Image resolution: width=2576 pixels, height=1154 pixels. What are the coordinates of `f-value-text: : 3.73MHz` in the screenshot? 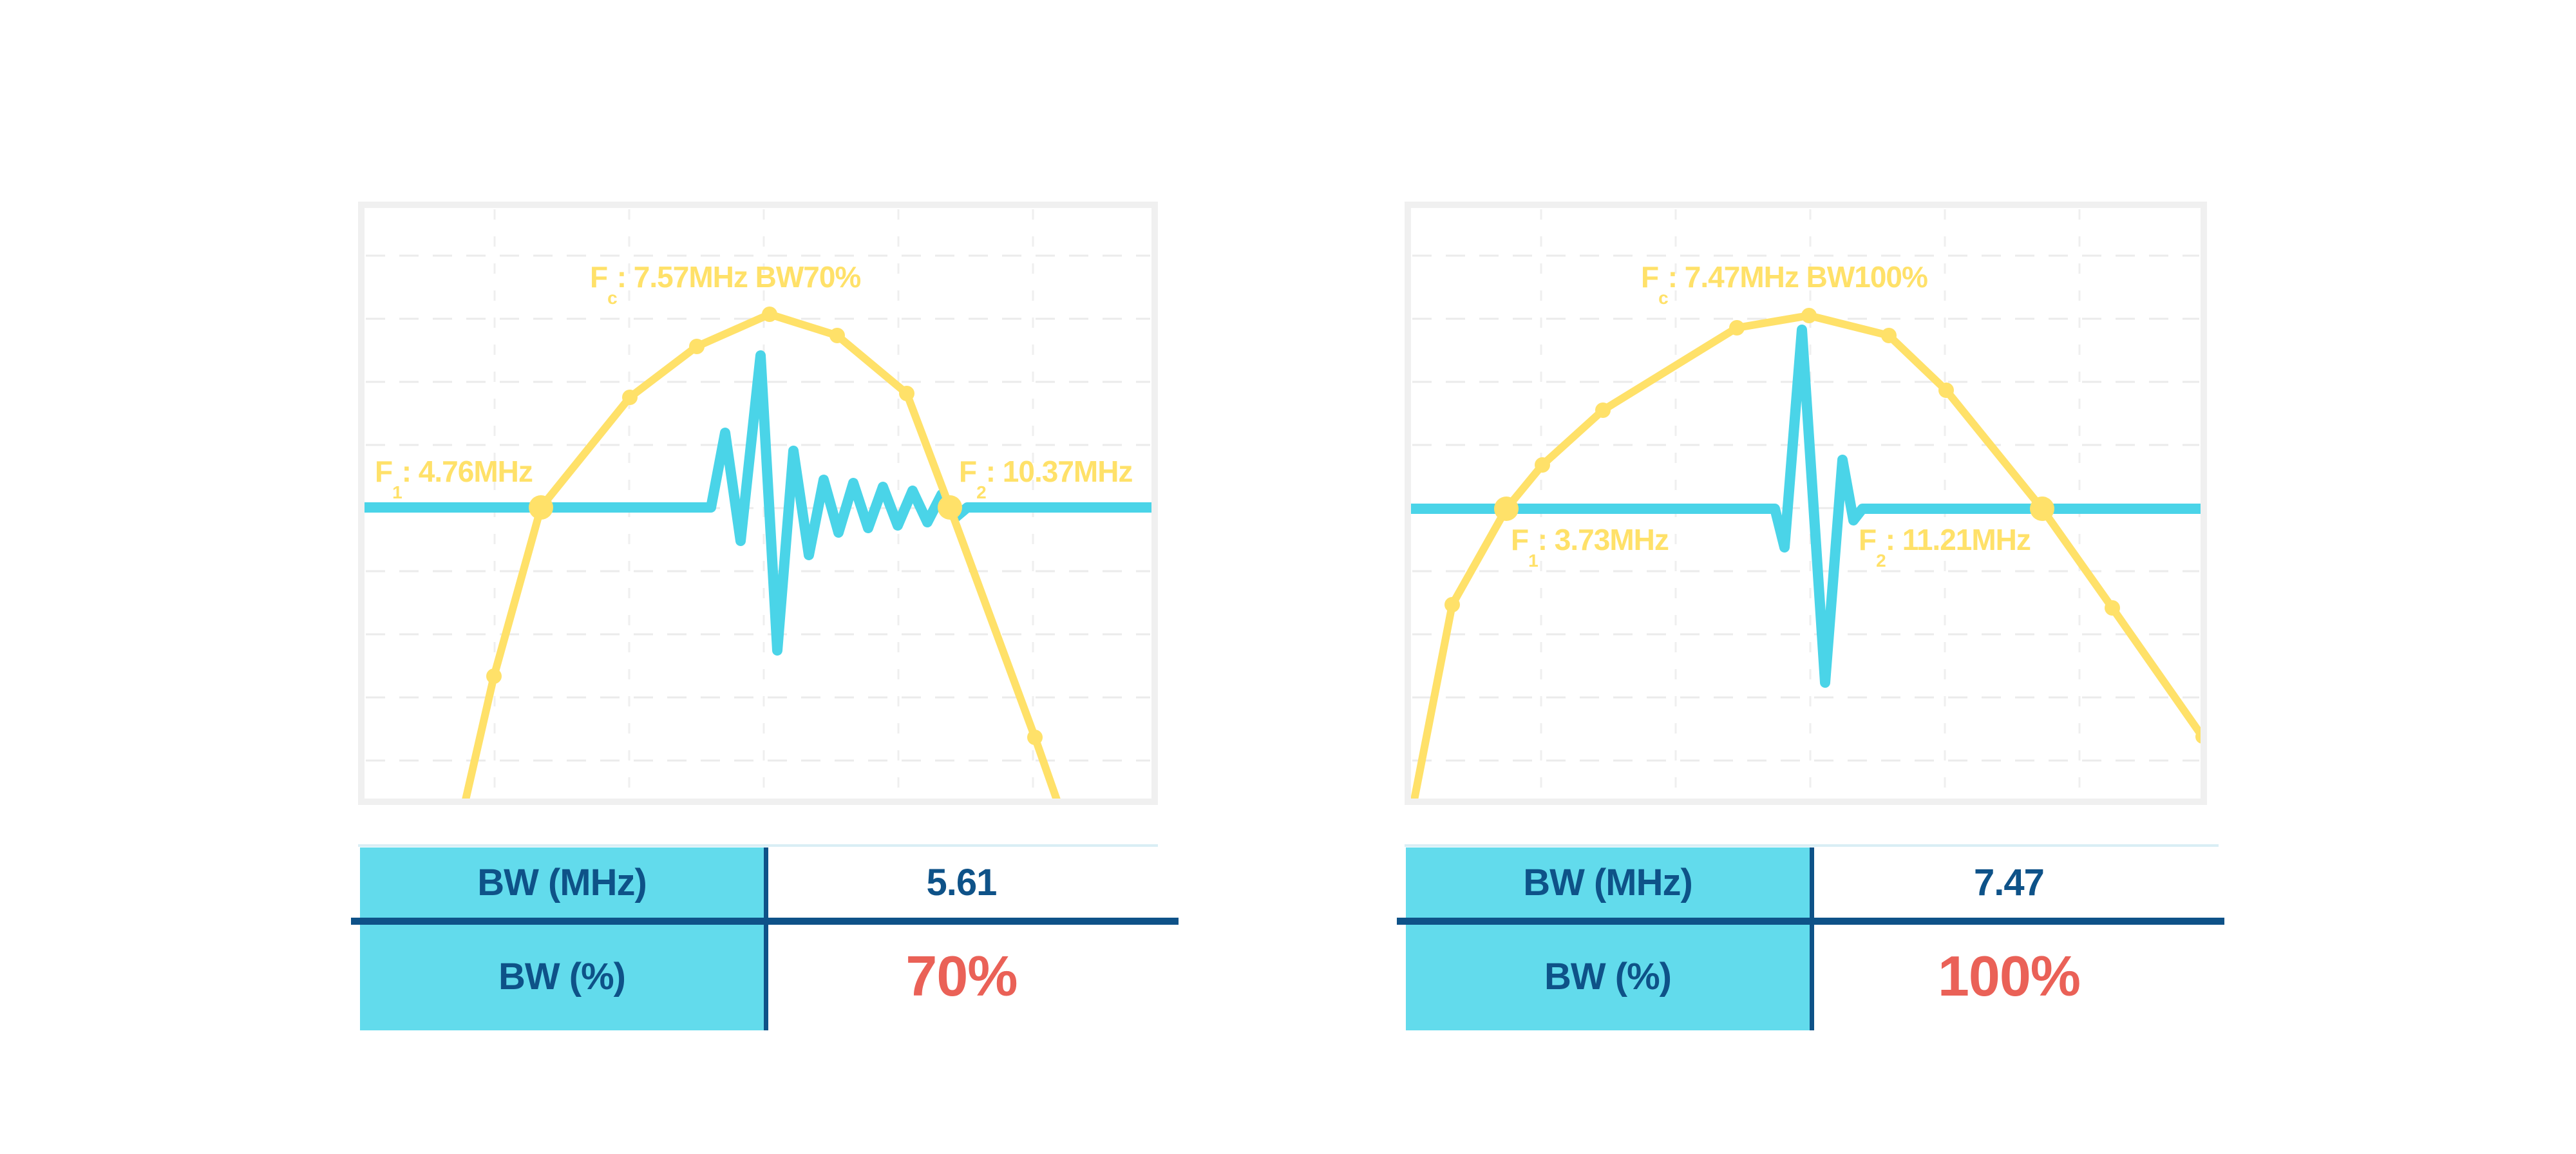 It's located at (1603, 539).